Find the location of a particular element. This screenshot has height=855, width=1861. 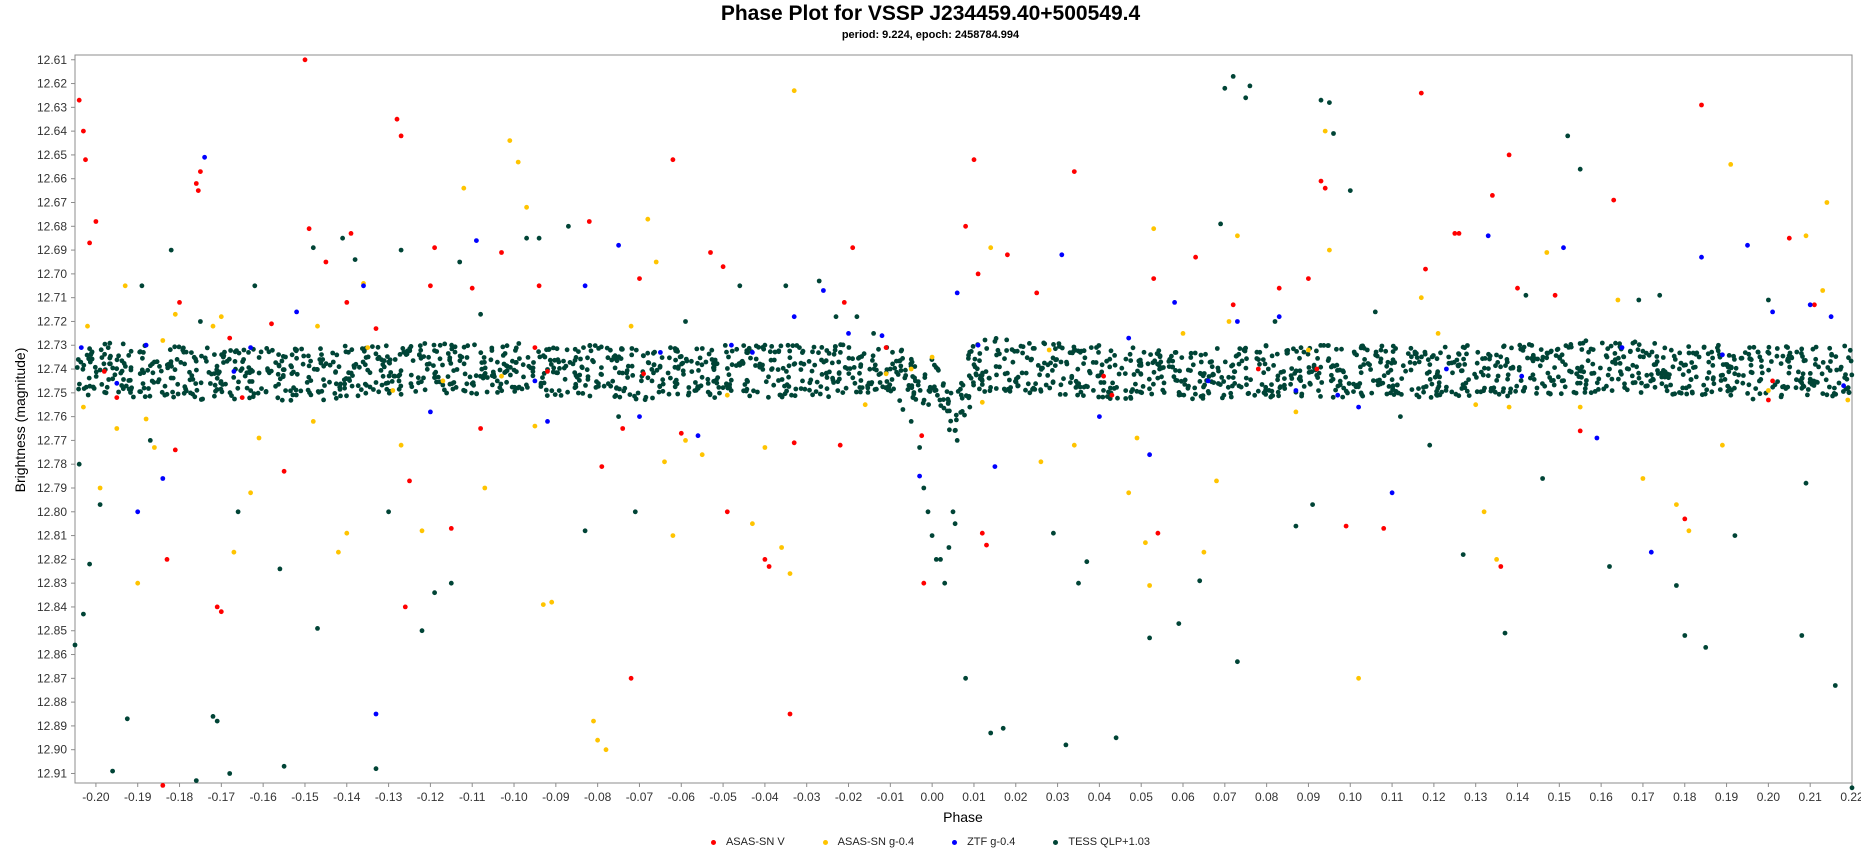

y-tick-label: 12.65 is located at coordinates (52, 155).